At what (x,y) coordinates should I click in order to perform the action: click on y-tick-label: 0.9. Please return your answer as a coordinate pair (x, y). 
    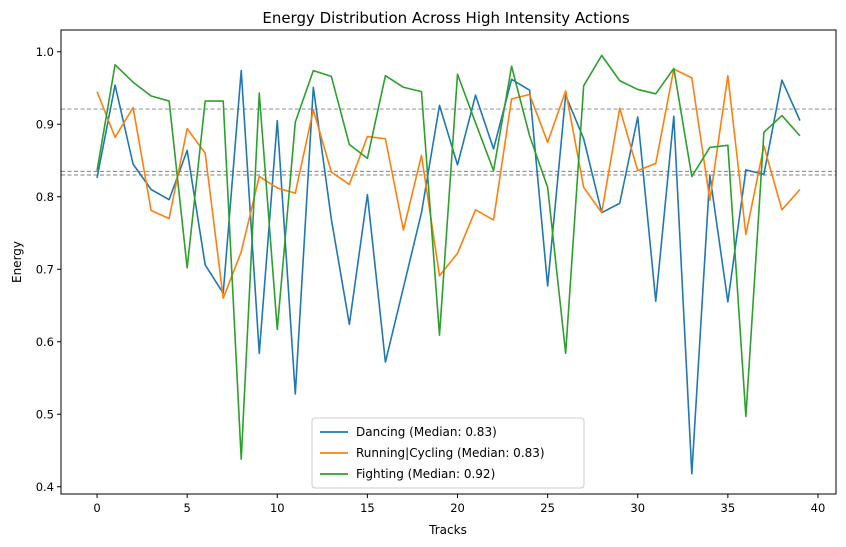
    Looking at the image, I should click on (45, 124).